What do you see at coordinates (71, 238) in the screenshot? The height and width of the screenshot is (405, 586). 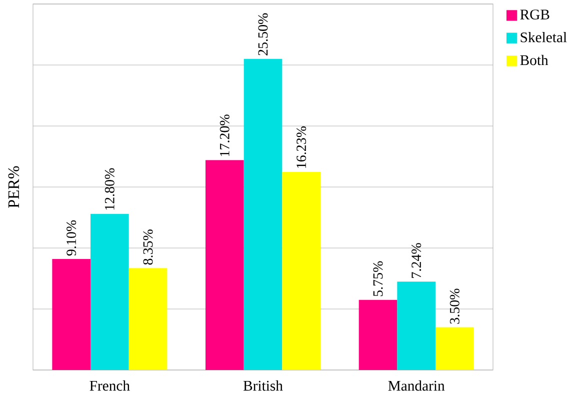 I see `data-label: 9.10%` at bounding box center [71, 238].